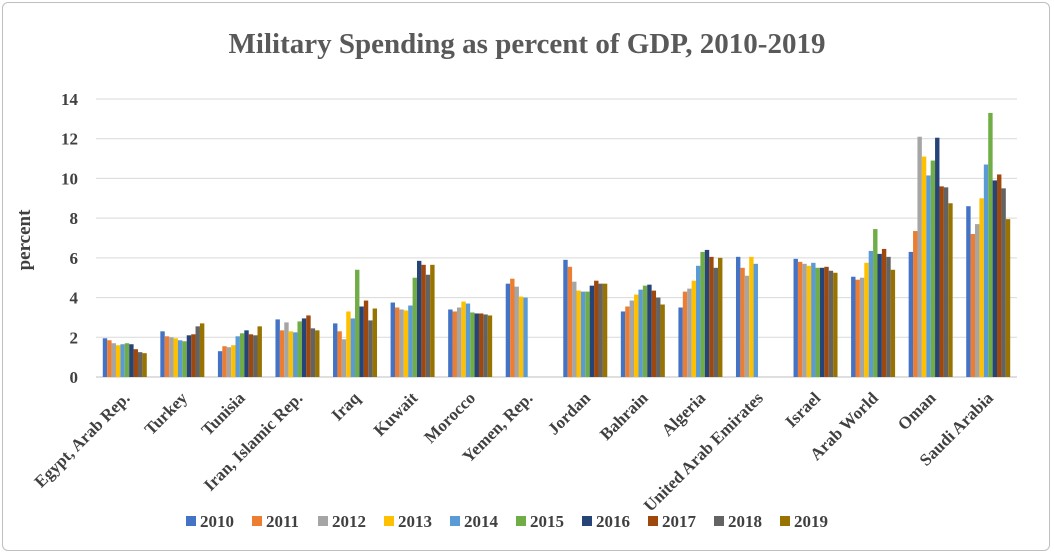 The width and height of the screenshot is (1054, 555). What do you see at coordinates (396, 414) in the screenshot?
I see `x-tick-label: Kuwait` at bounding box center [396, 414].